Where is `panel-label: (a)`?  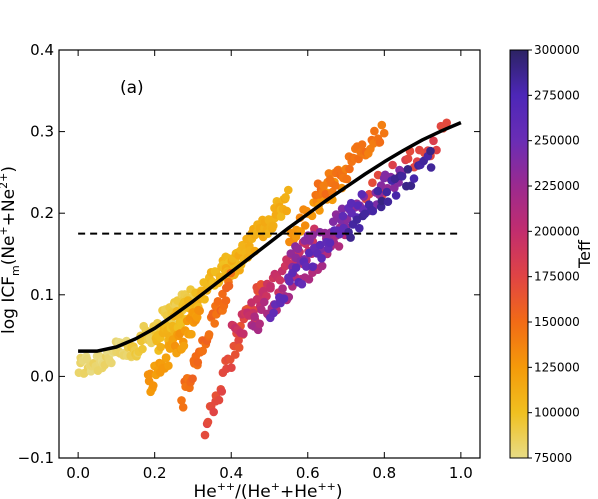 panel-label: (a) is located at coordinates (132, 88).